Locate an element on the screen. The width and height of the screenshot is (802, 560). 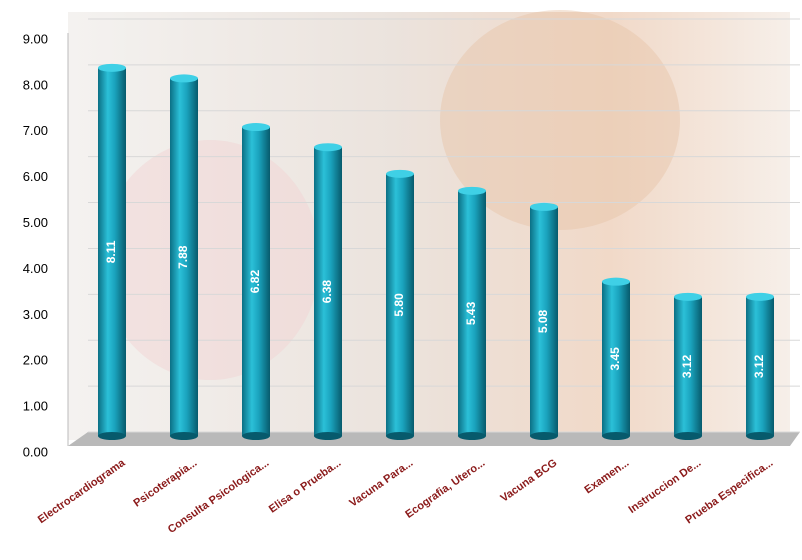
value-label: 5.80 is located at coordinates (399, 305).